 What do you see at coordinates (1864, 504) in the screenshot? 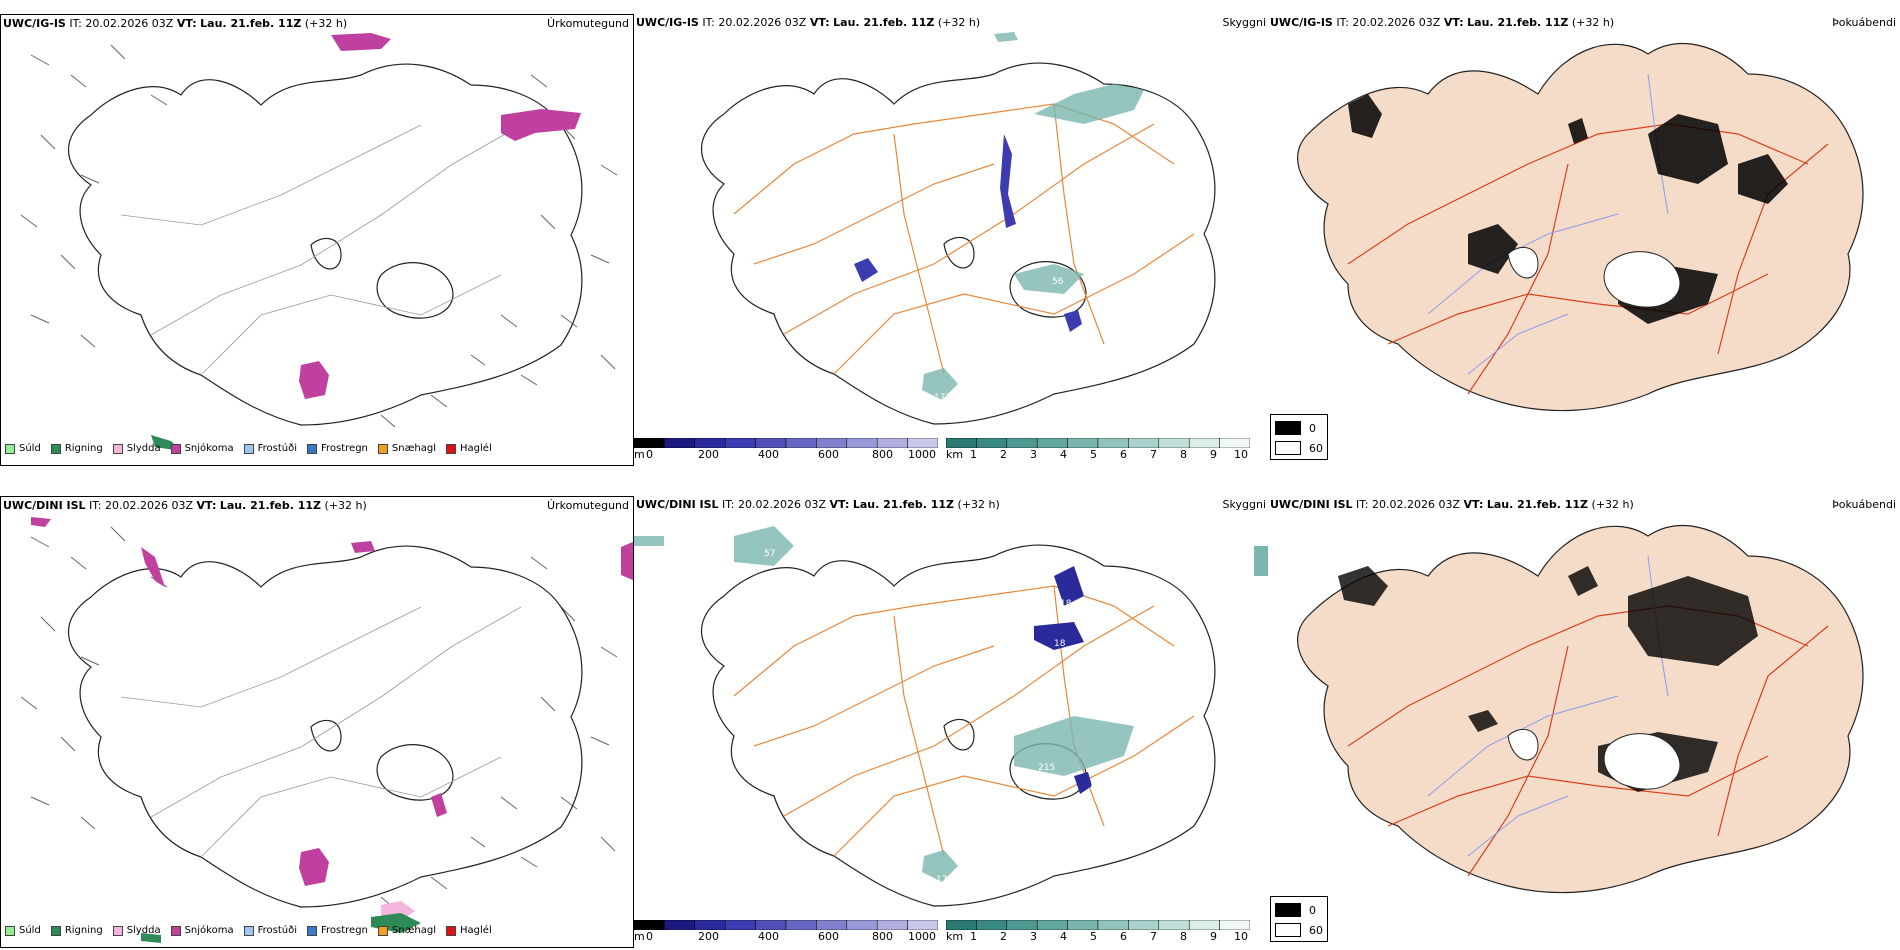
I see `panel-name: Þokuábendi` at bounding box center [1864, 504].